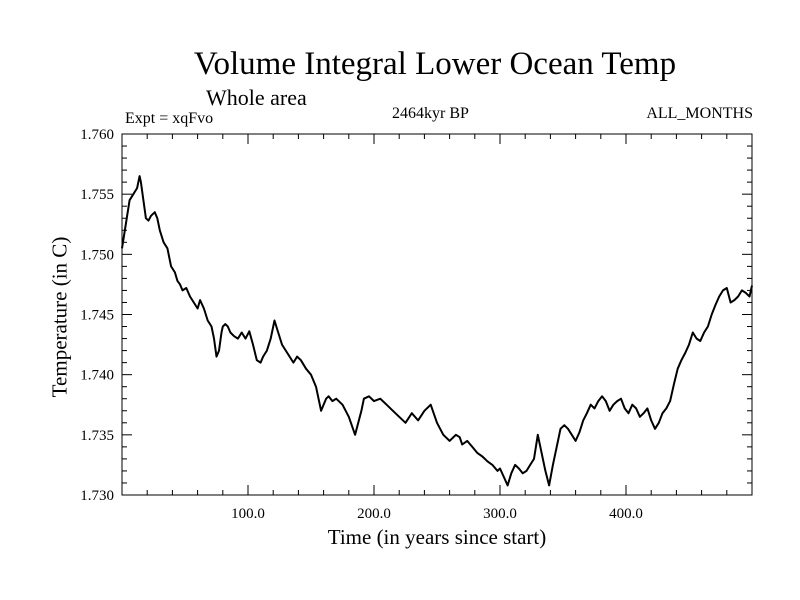 The image size is (800, 600). Describe the element at coordinates (699, 113) in the screenshot. I see `months-label: ALL_MONTHS` at that location.